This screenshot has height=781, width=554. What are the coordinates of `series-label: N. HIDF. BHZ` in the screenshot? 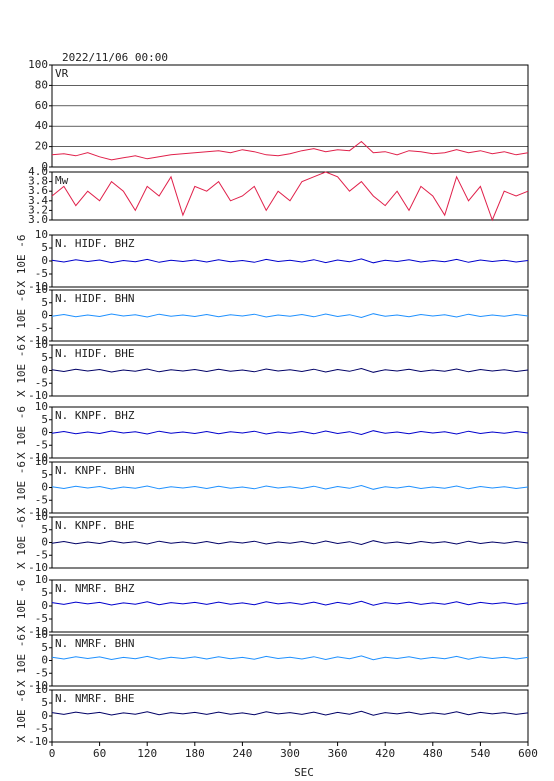 It's located at (95, 243).